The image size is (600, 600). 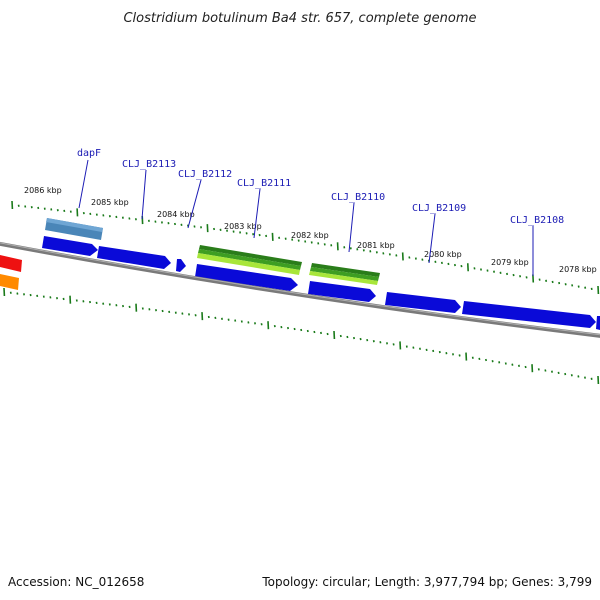 I want to click on leader-line-CLJ_B2113, so click(x=144, y=194).